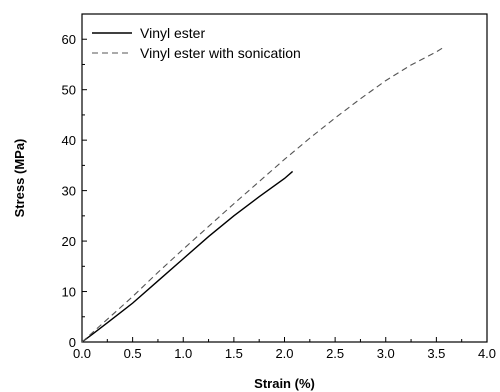 Image resolution: width=500 pixels, height=392 pixels. What do you see at coordinates (172, 33) in the screenshot?
I see `legend-label-0: Vinyl ester` at bounding box center [172, 33].